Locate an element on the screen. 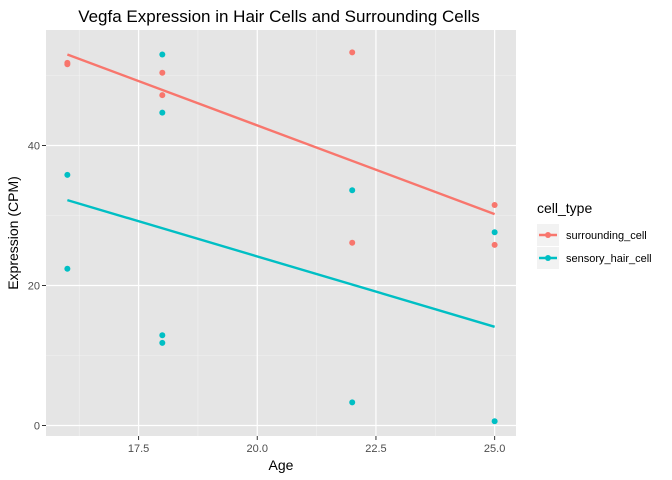 The width and height of the screenshot is (672, 480). legend-label-surrounding-cell: surrounding_cell is located at coordinates (606, 236).